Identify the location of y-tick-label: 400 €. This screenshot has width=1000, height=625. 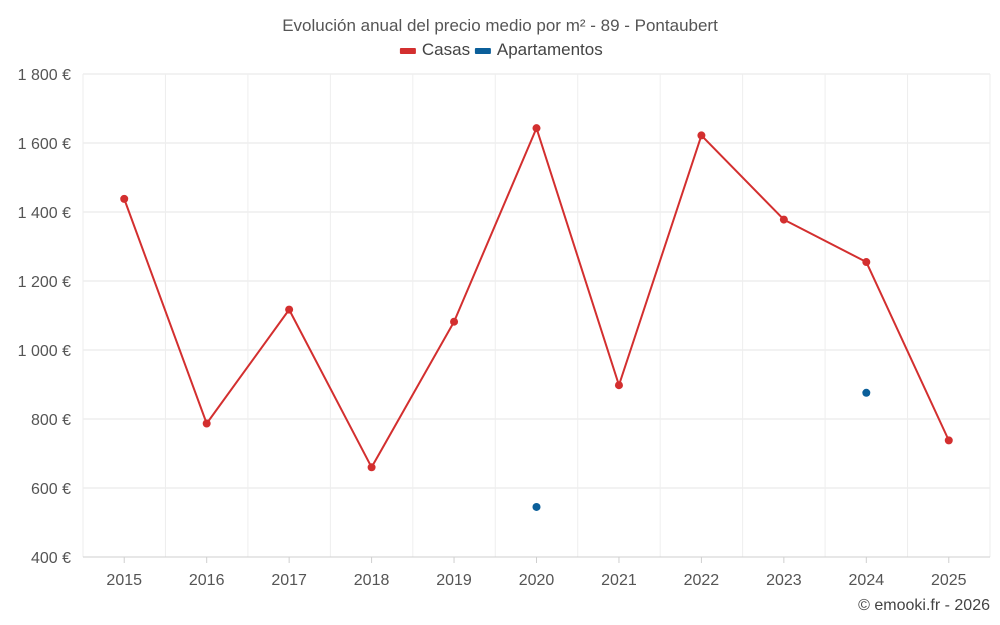
(51, 558).